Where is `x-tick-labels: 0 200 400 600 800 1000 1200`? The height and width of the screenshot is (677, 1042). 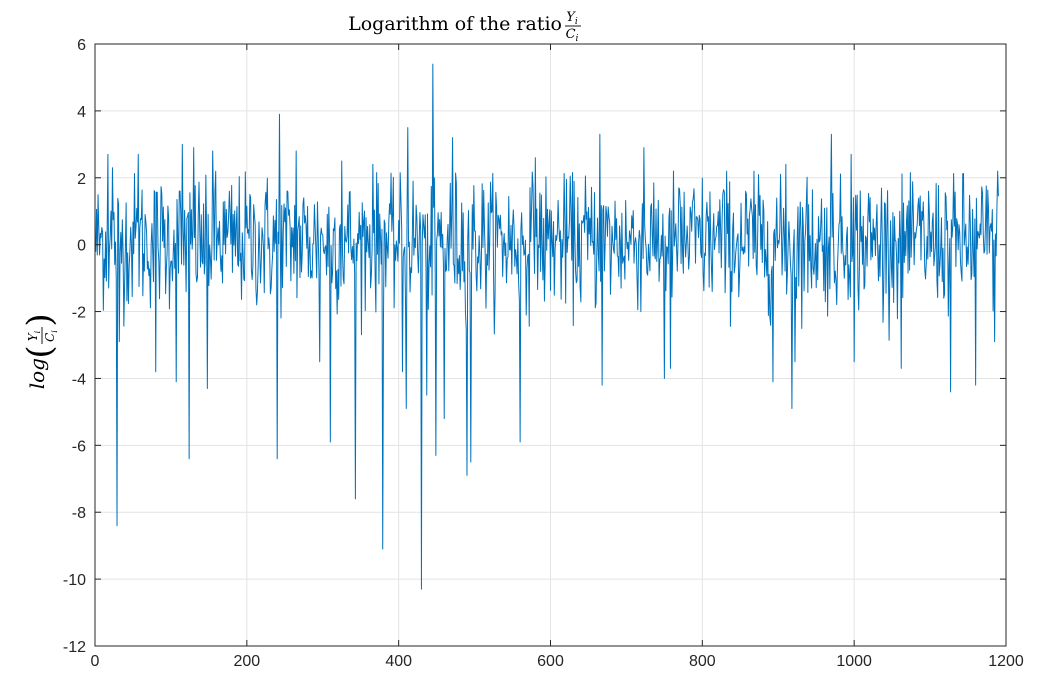 x-tick-labels: 0 200 400 600 800 1000 1200 is located at coordinates (557, 661).